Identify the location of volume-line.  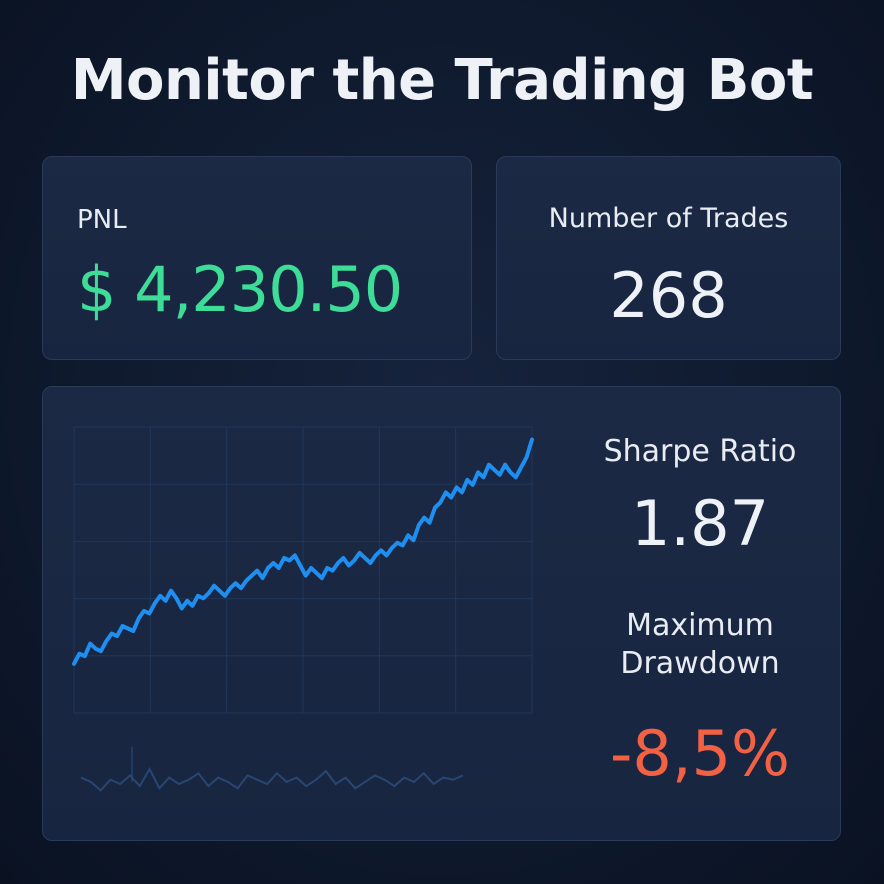
(272, 779).